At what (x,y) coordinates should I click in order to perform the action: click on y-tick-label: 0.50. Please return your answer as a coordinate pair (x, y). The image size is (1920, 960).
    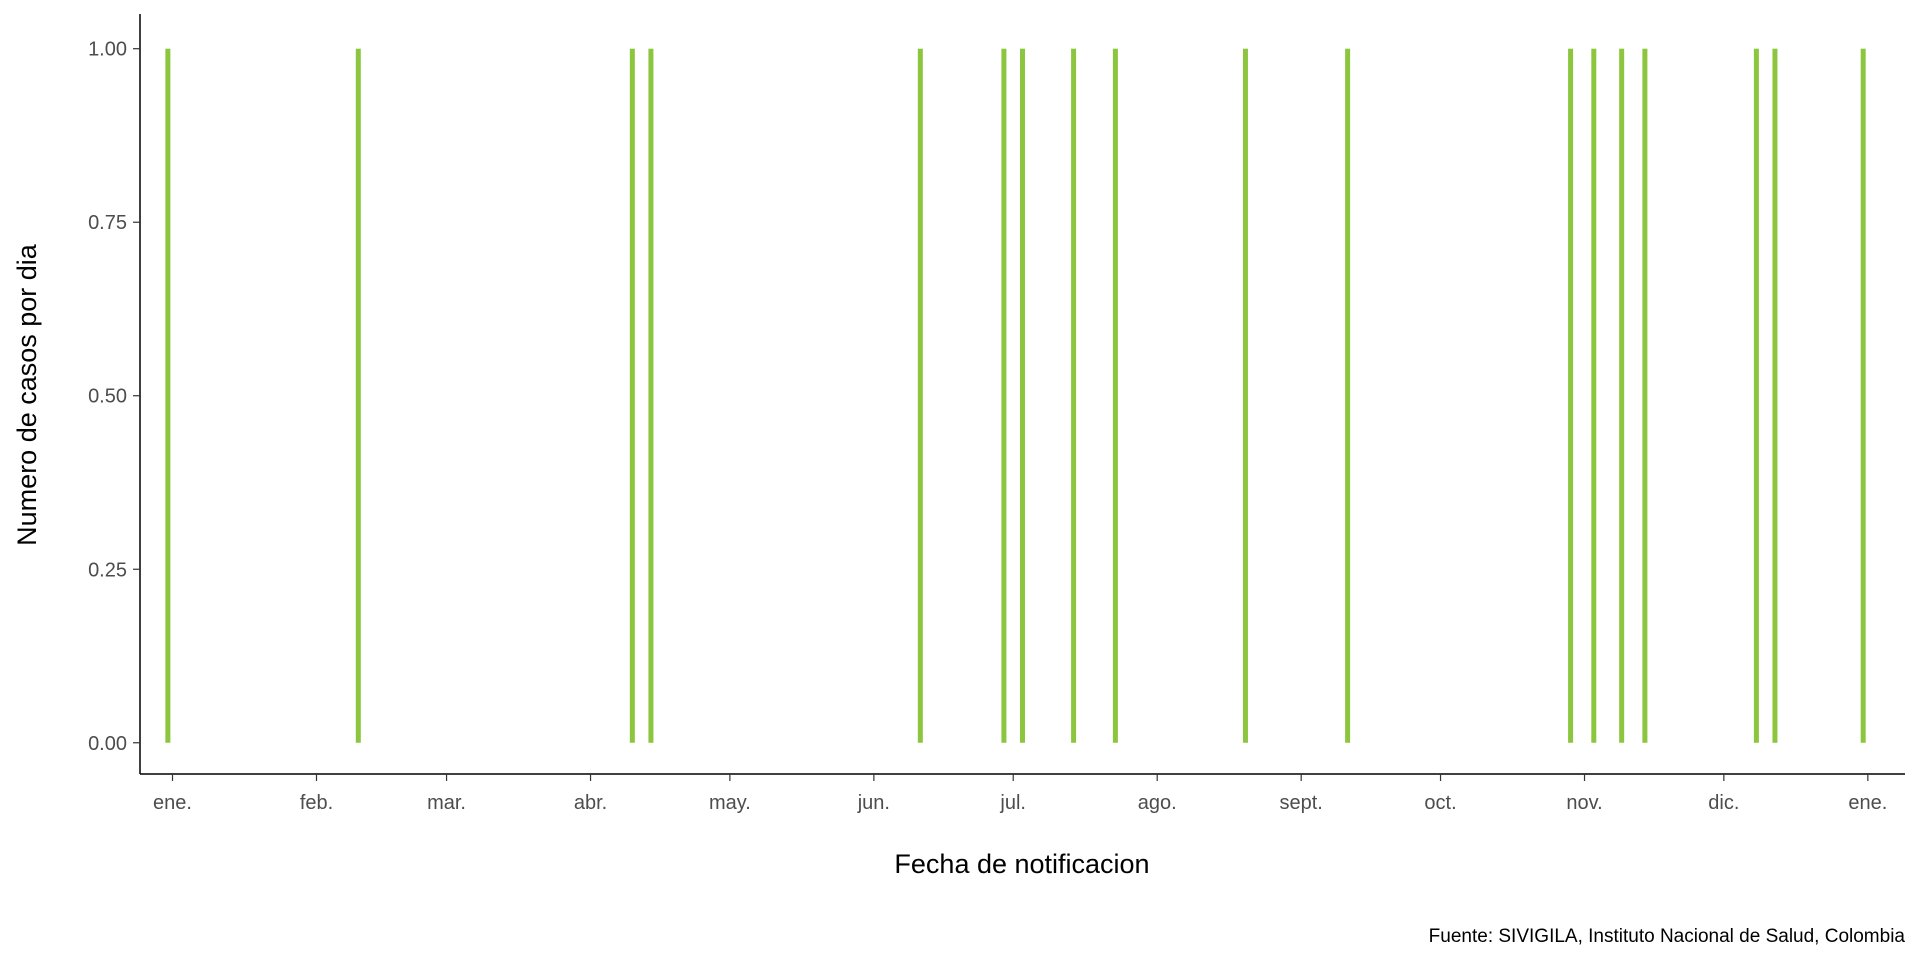
    Looking at the image, I should click on (107, 397).